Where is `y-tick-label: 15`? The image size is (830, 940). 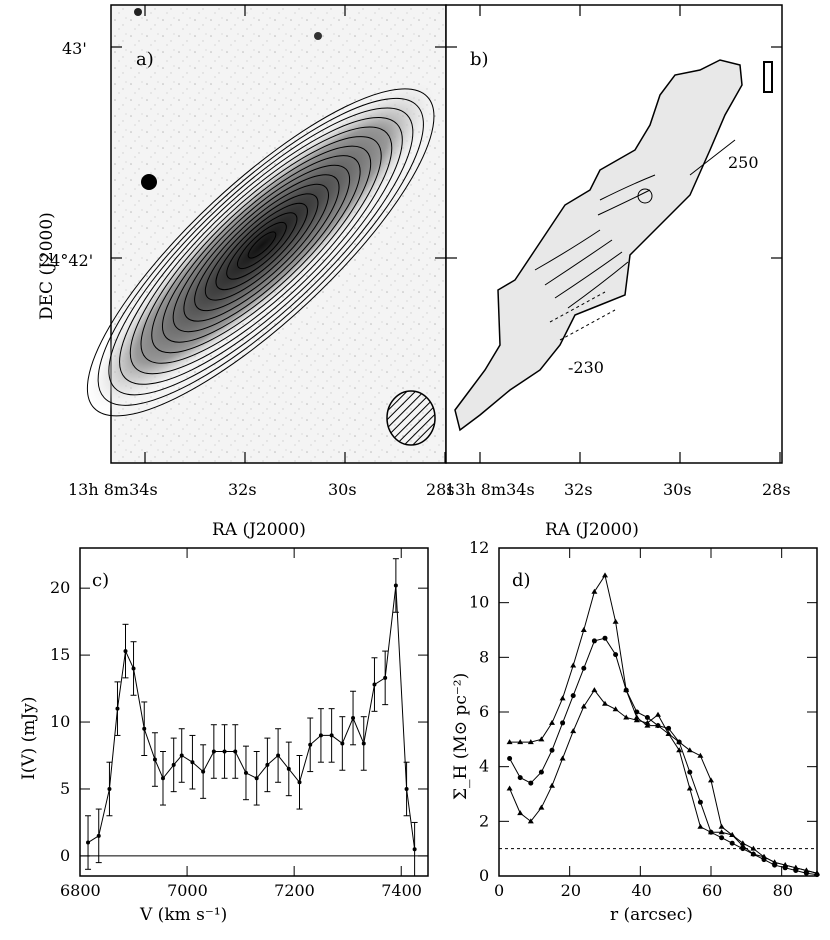 y-tick-label: 15 is located at coordinates (60, 654).